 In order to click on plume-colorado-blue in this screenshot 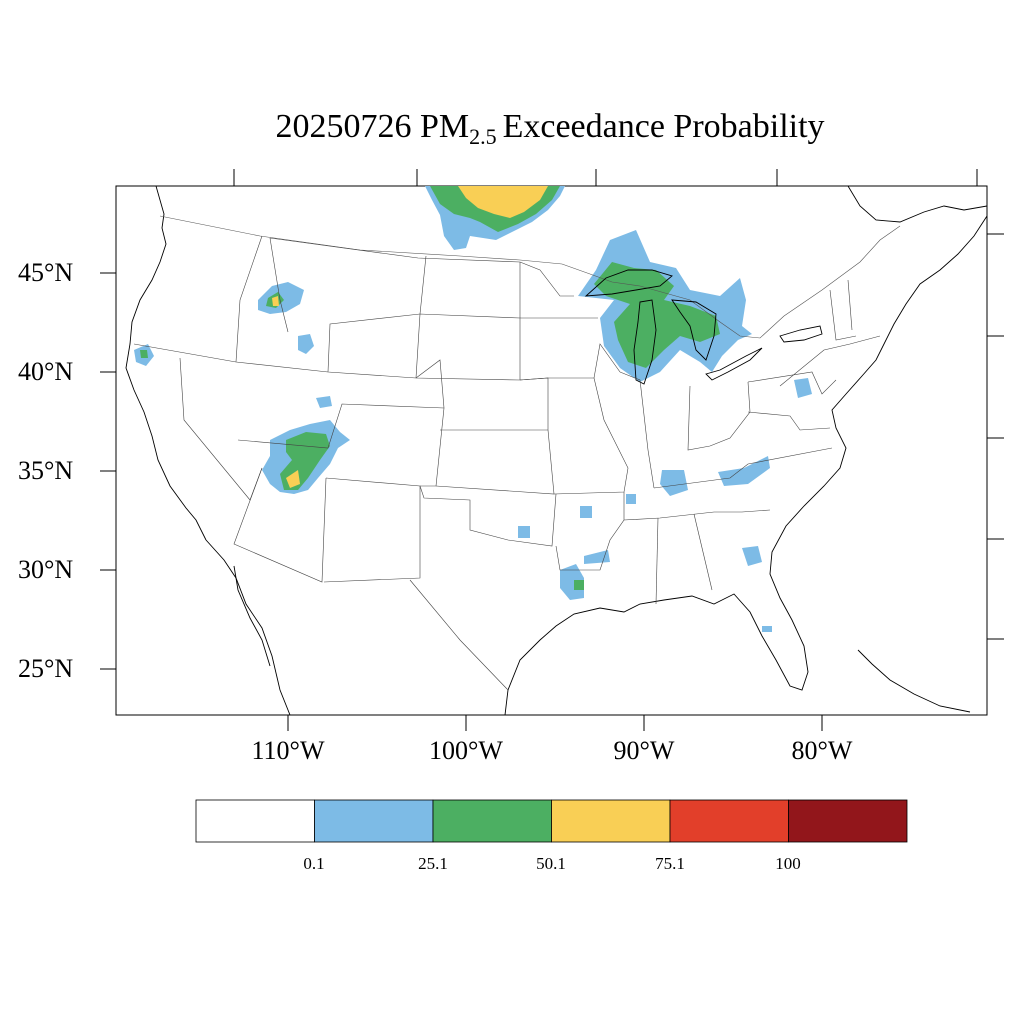, I will do `click(324, 402)`.